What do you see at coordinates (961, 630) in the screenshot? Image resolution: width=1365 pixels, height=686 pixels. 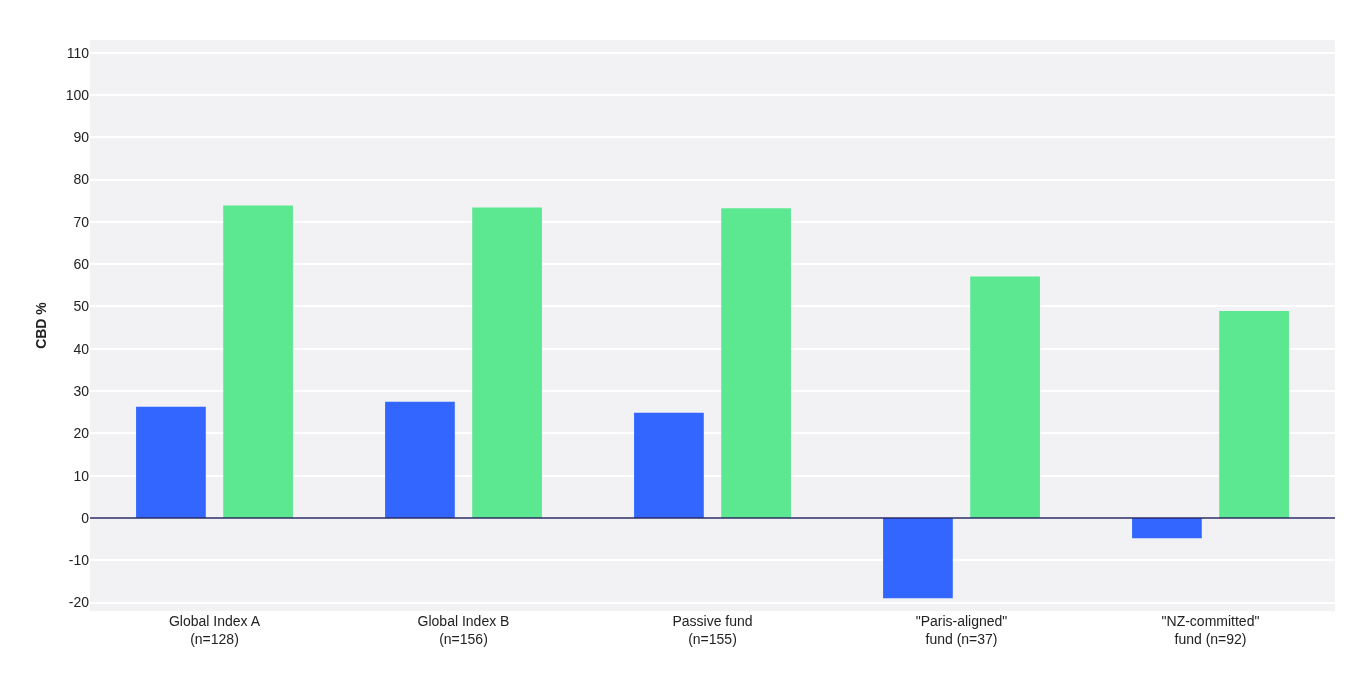 I see `x-tick-label: "Paris-aligned" fund (n=37)` at bounding box center [961, 630].